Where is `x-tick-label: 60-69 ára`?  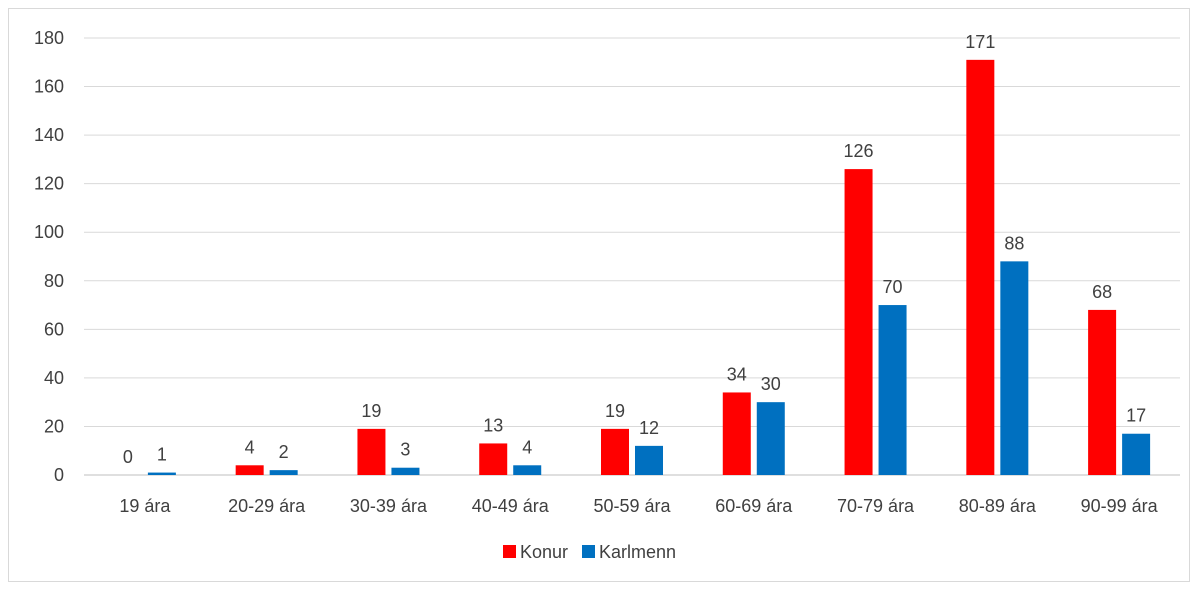
x-tick-label: 60-69 ára is located at coordinates (754, 506).